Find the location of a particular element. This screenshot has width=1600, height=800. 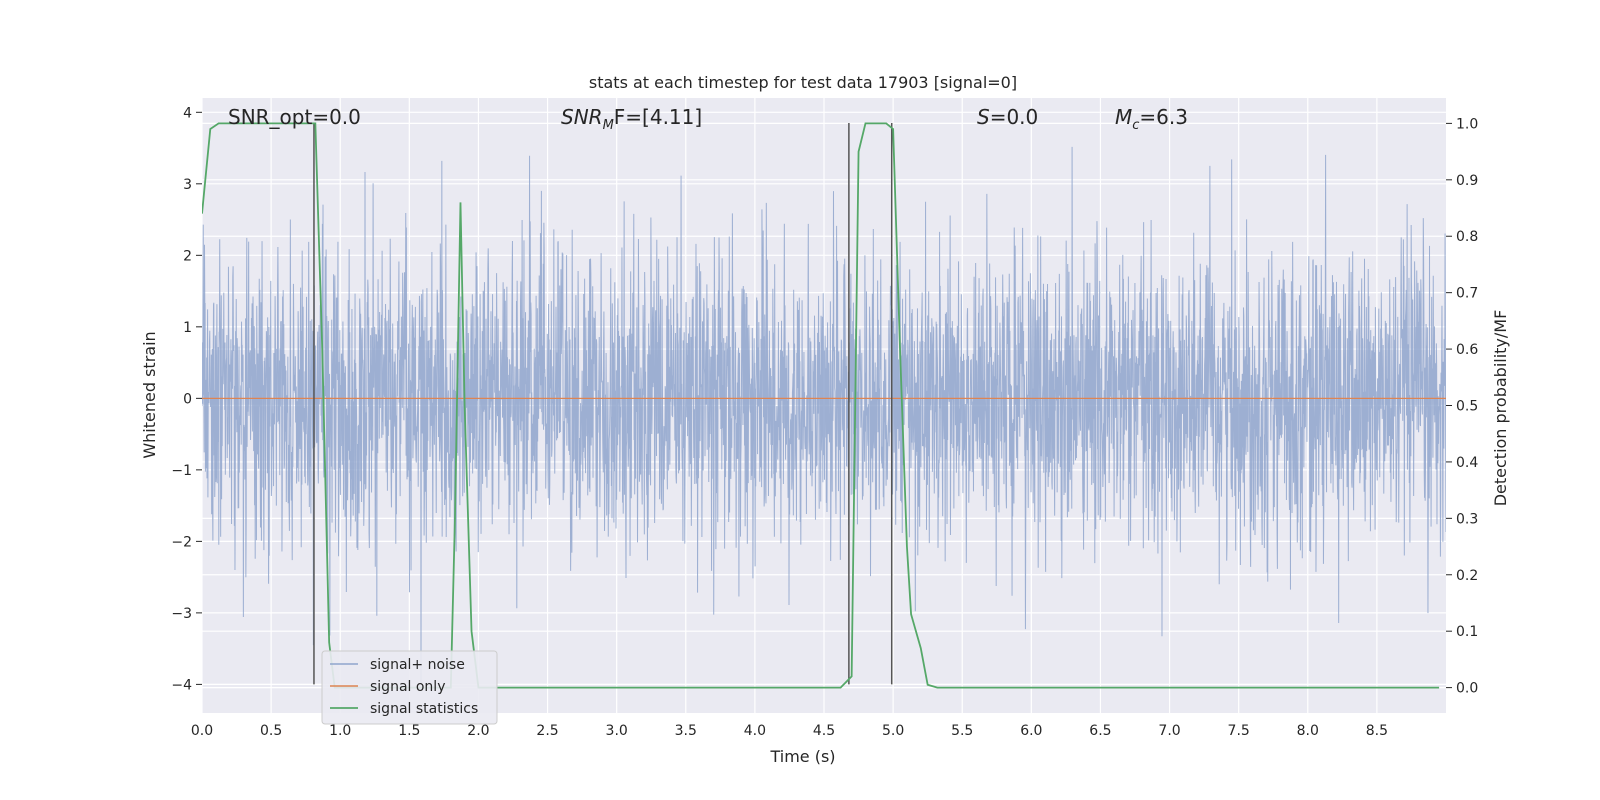

x-tick-label: 8.5 is located at coordinates (1377, 731).